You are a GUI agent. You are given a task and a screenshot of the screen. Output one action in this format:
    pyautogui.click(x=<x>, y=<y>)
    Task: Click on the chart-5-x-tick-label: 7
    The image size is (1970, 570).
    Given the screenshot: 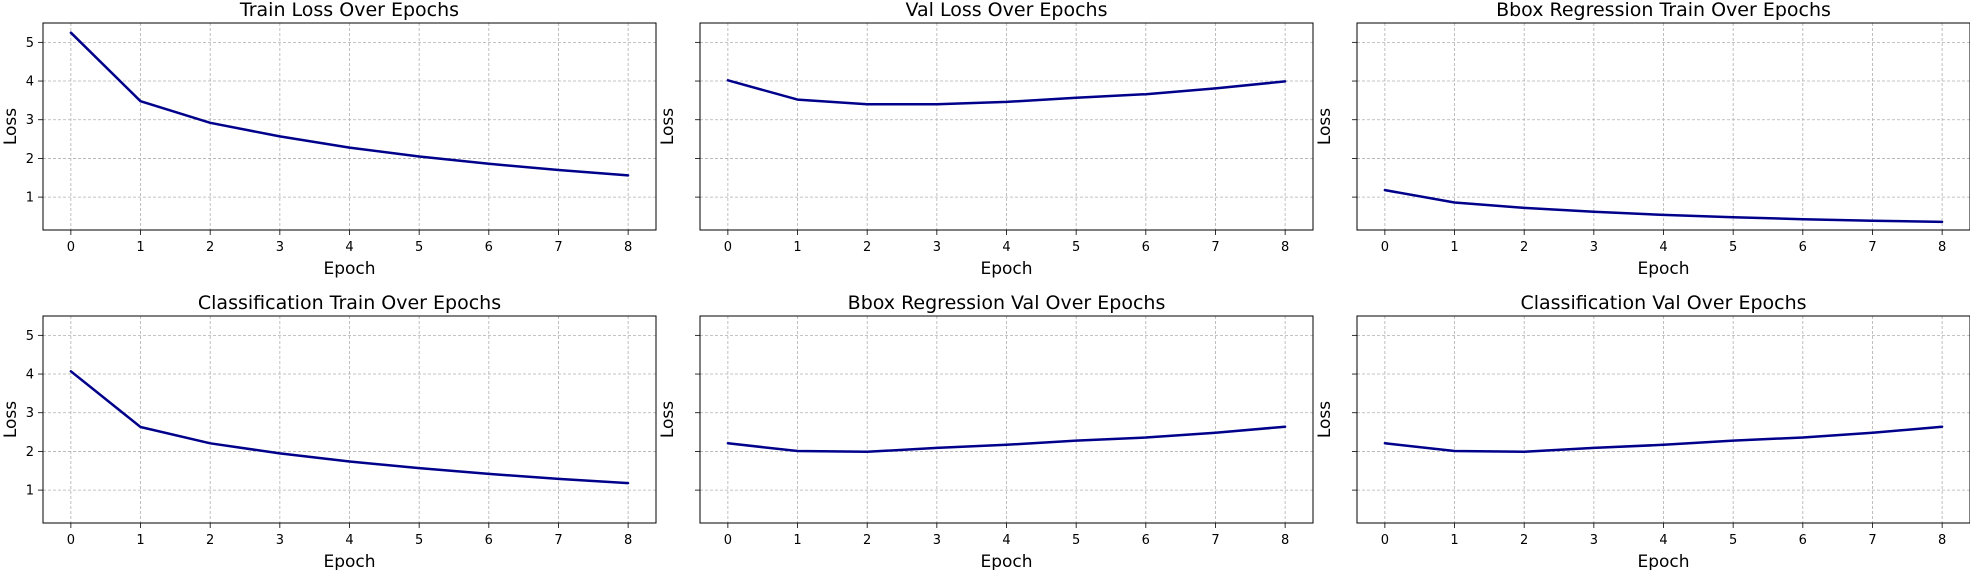 What is the action you would take?
    pyautogui.click(x=1215, y=540)
    